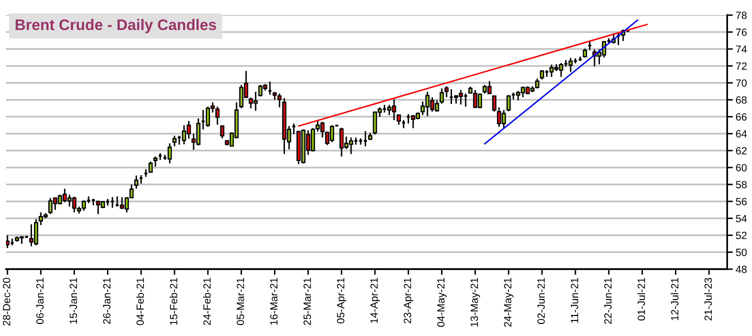  What do you see at coordinates (541, 301) in the screenshot?
I see `x-tick-label: 02-Jun-21` at bounding box center [541, 301].